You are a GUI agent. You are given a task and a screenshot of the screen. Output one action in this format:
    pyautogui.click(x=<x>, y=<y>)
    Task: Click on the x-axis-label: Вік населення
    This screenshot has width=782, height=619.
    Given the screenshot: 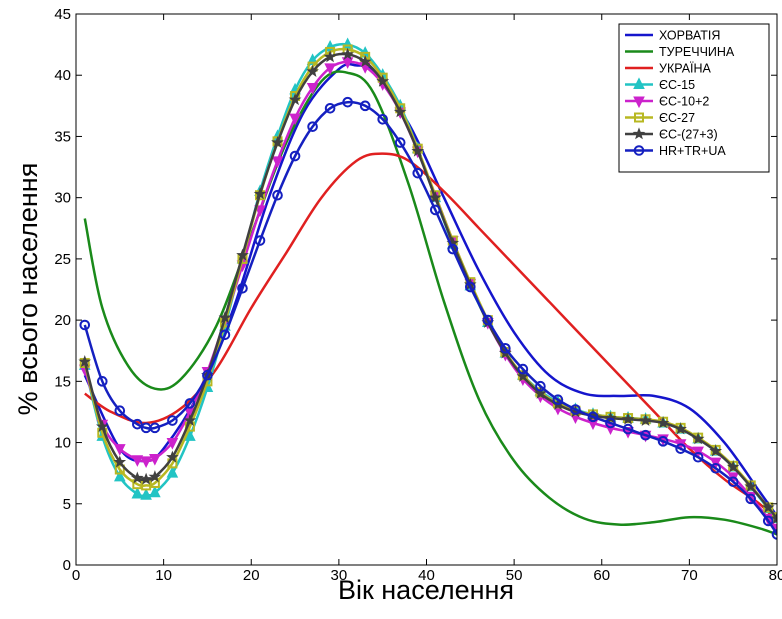 What is the action you would take?
    pyautogui.click(x=426, y=590)
    